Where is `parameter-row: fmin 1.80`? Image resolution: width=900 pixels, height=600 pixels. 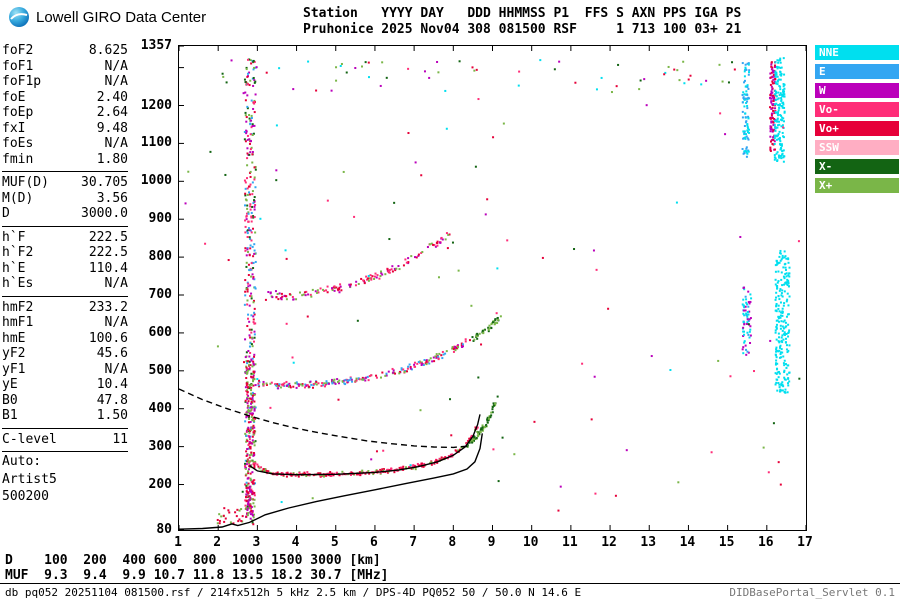 parameter-row: fmin 1.80 is located at coordinates (65, 160).